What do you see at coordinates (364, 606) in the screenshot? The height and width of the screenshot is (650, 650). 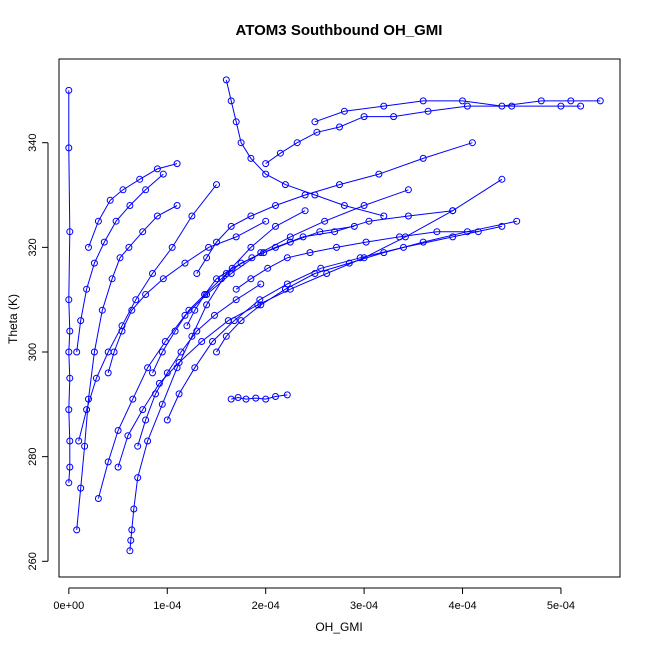 I see `x-tick-label: 3e-04` at bounding box center [364, 606].